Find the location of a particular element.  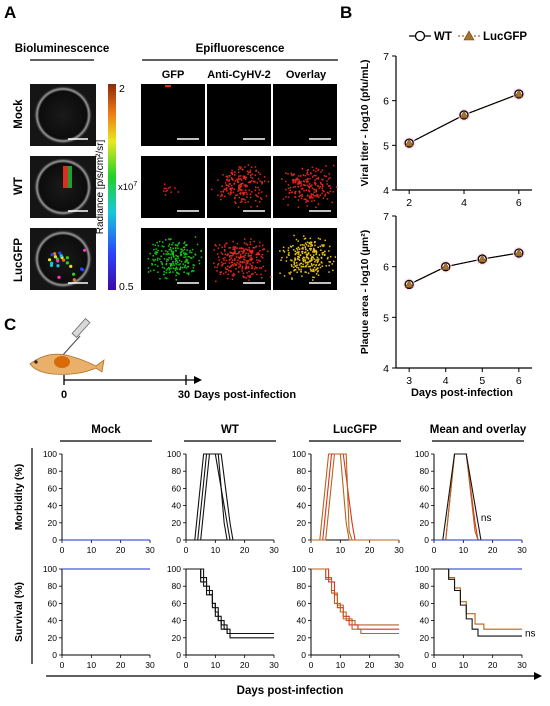

well-signal-dot is located at coordinates (52, 255).